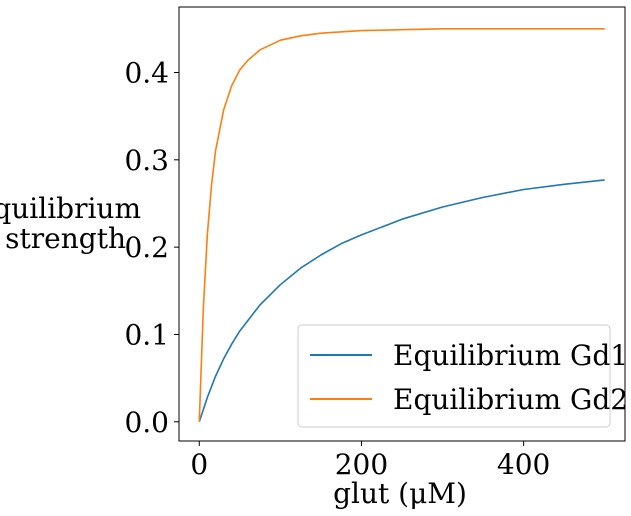 The height and width of the screenshot is (516, 631). What do you see at coordinates (361, 464) in the screenshot?
I see `x-tick-label: 200` at bounding box center [361, 464].